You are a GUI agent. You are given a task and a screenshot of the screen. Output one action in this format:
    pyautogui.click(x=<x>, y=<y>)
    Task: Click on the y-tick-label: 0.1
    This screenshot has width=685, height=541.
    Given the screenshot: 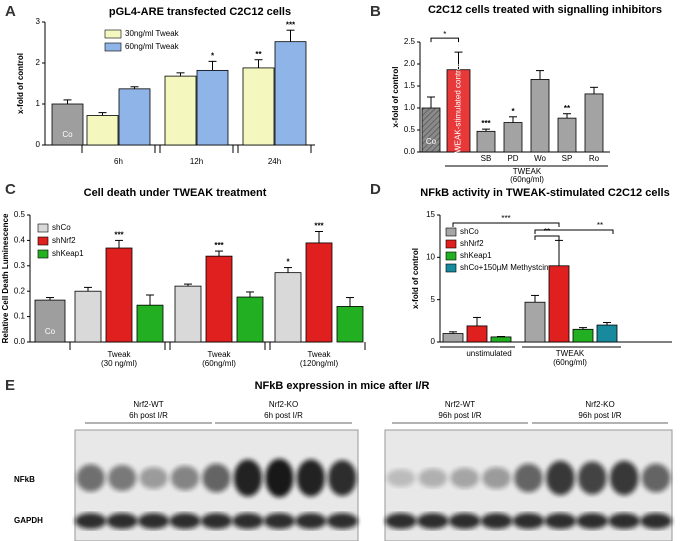 What is the action you would take?
    pyautogui.click(x=20, y=316)
    